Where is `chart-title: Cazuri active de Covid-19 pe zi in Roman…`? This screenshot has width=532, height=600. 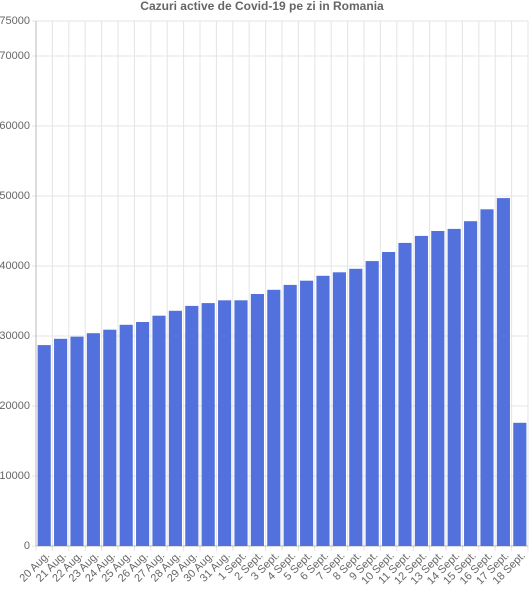 chart-title: Cazuri active de Covid-19 pe zi in Roman… is located at coordinates (262, 6).